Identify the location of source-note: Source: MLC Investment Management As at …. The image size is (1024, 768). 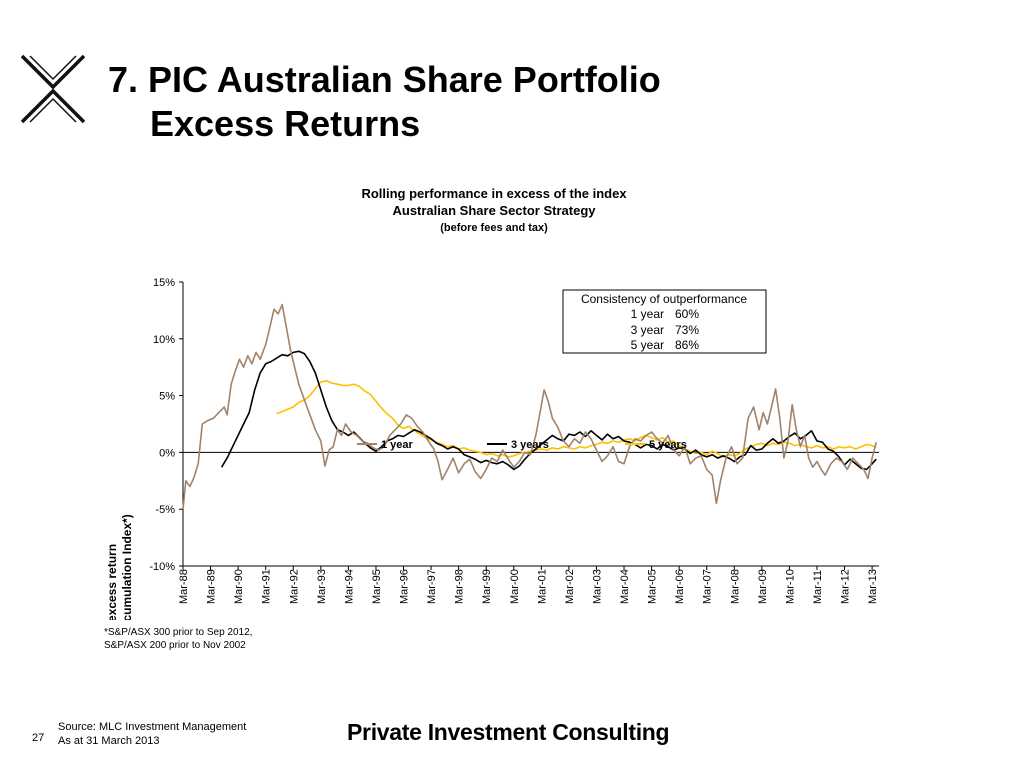
(152, 734).